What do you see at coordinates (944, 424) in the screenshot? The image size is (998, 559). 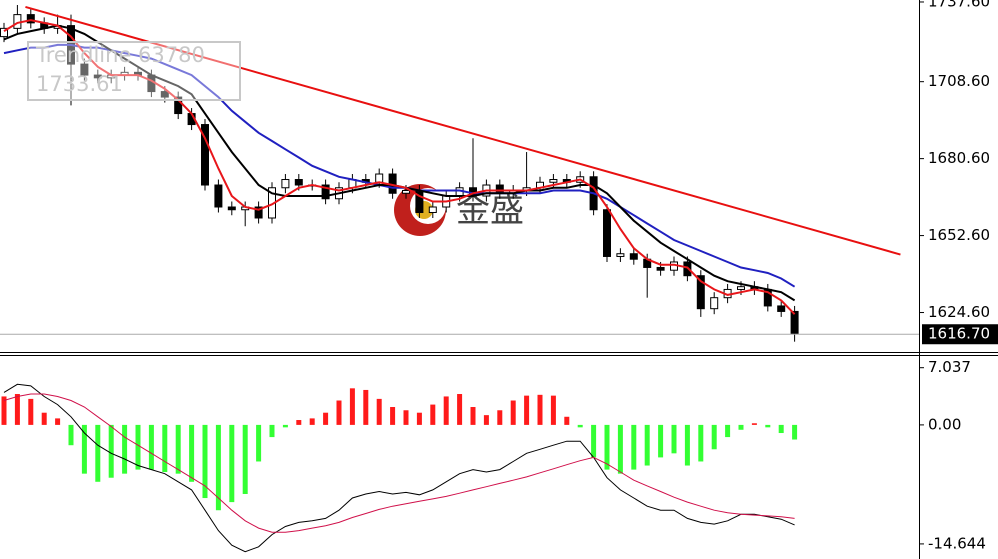 I see `y-tick-label: 0.00` at bounding box center [944, 424].